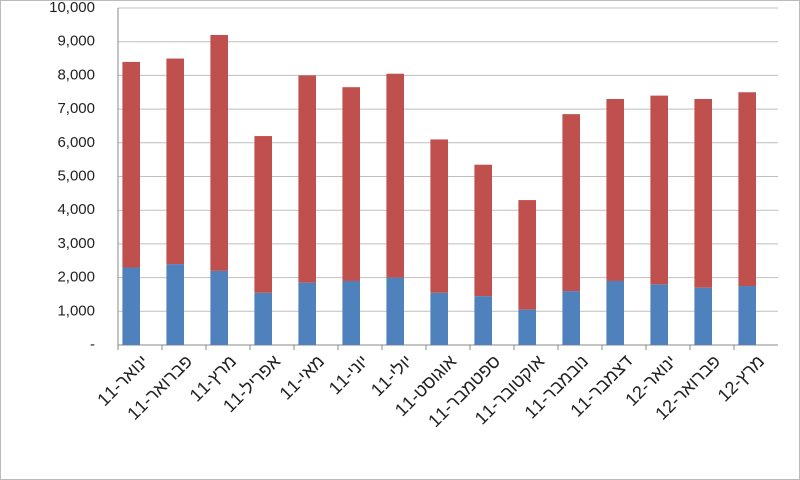 The height and width of the screenshot is (480, 800). I want to click on y-tick-label: 9,000, so click(76, 41).